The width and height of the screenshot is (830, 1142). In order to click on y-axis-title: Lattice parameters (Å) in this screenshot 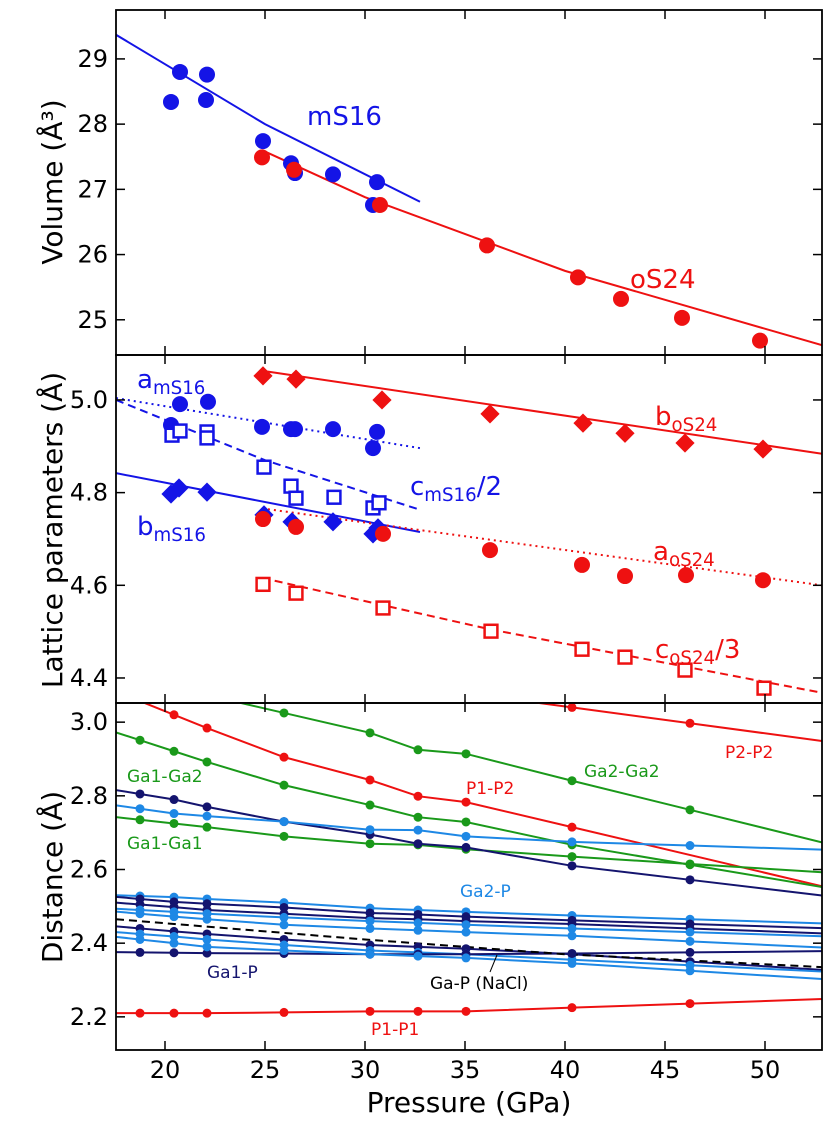, I will do `click(52, 530)`.